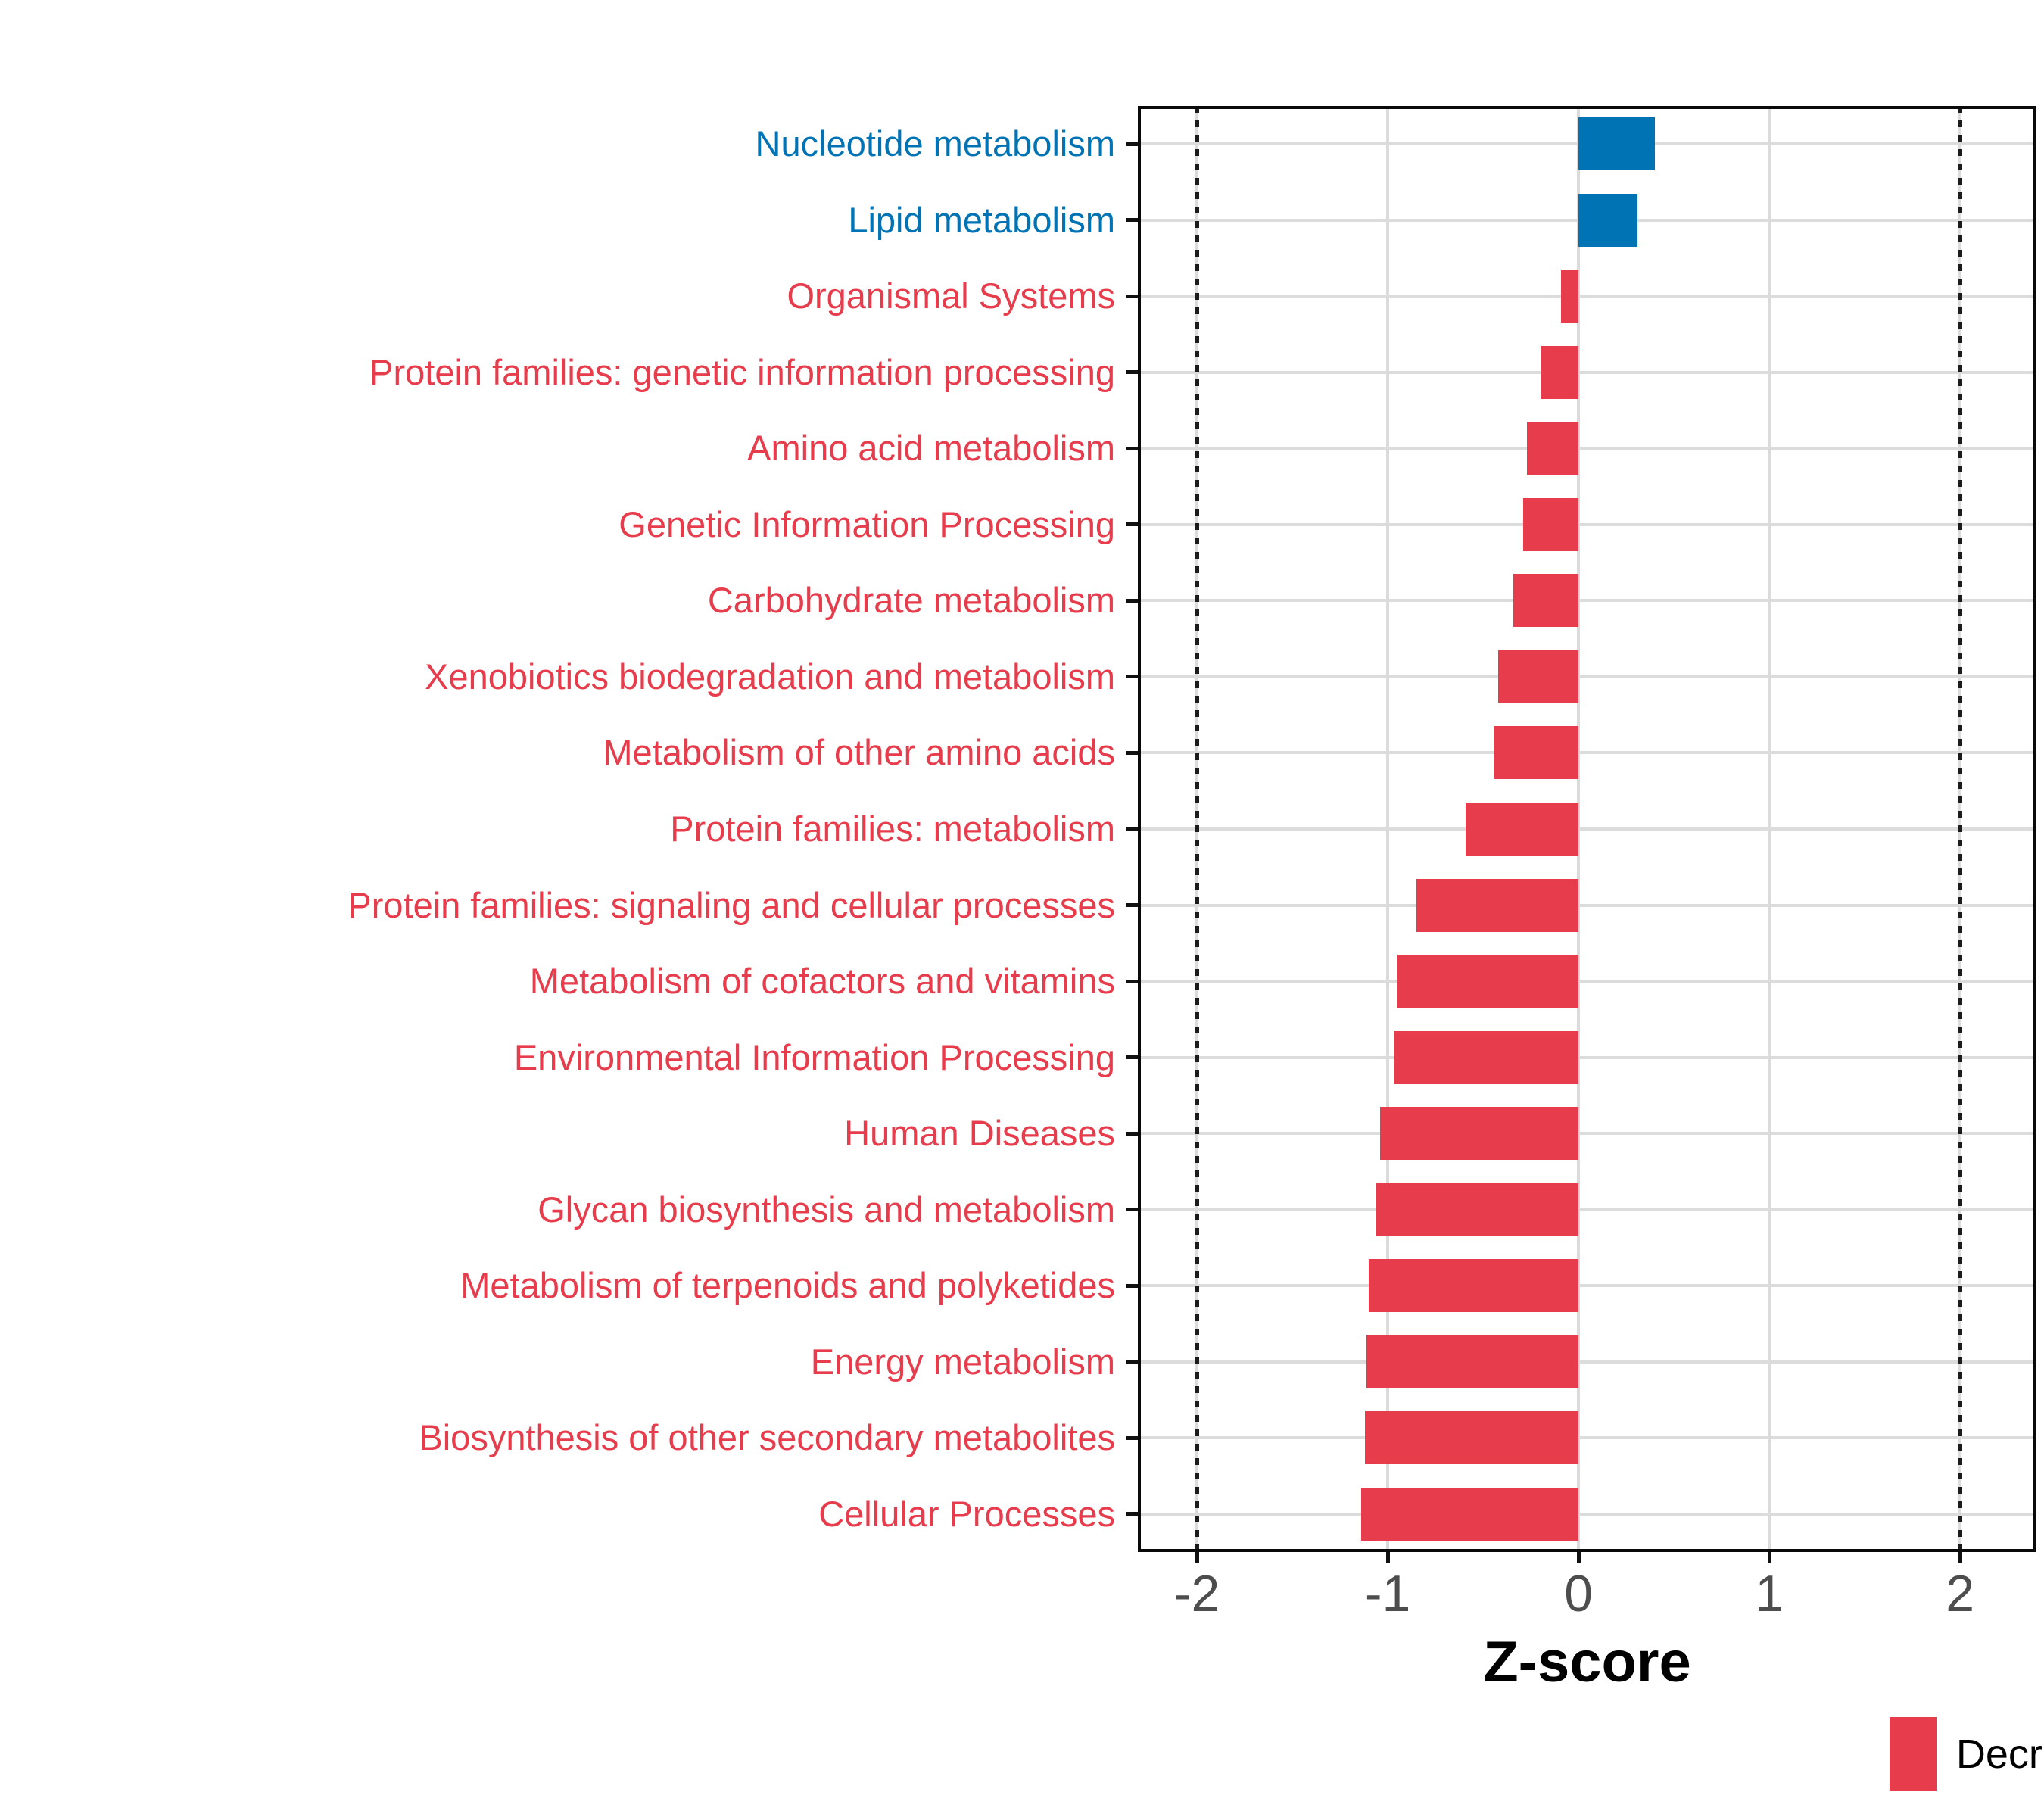  Describe the element at coordinates (931, 448) in the screenshot. I see `category-label: Amino acid metabolism` at that location.